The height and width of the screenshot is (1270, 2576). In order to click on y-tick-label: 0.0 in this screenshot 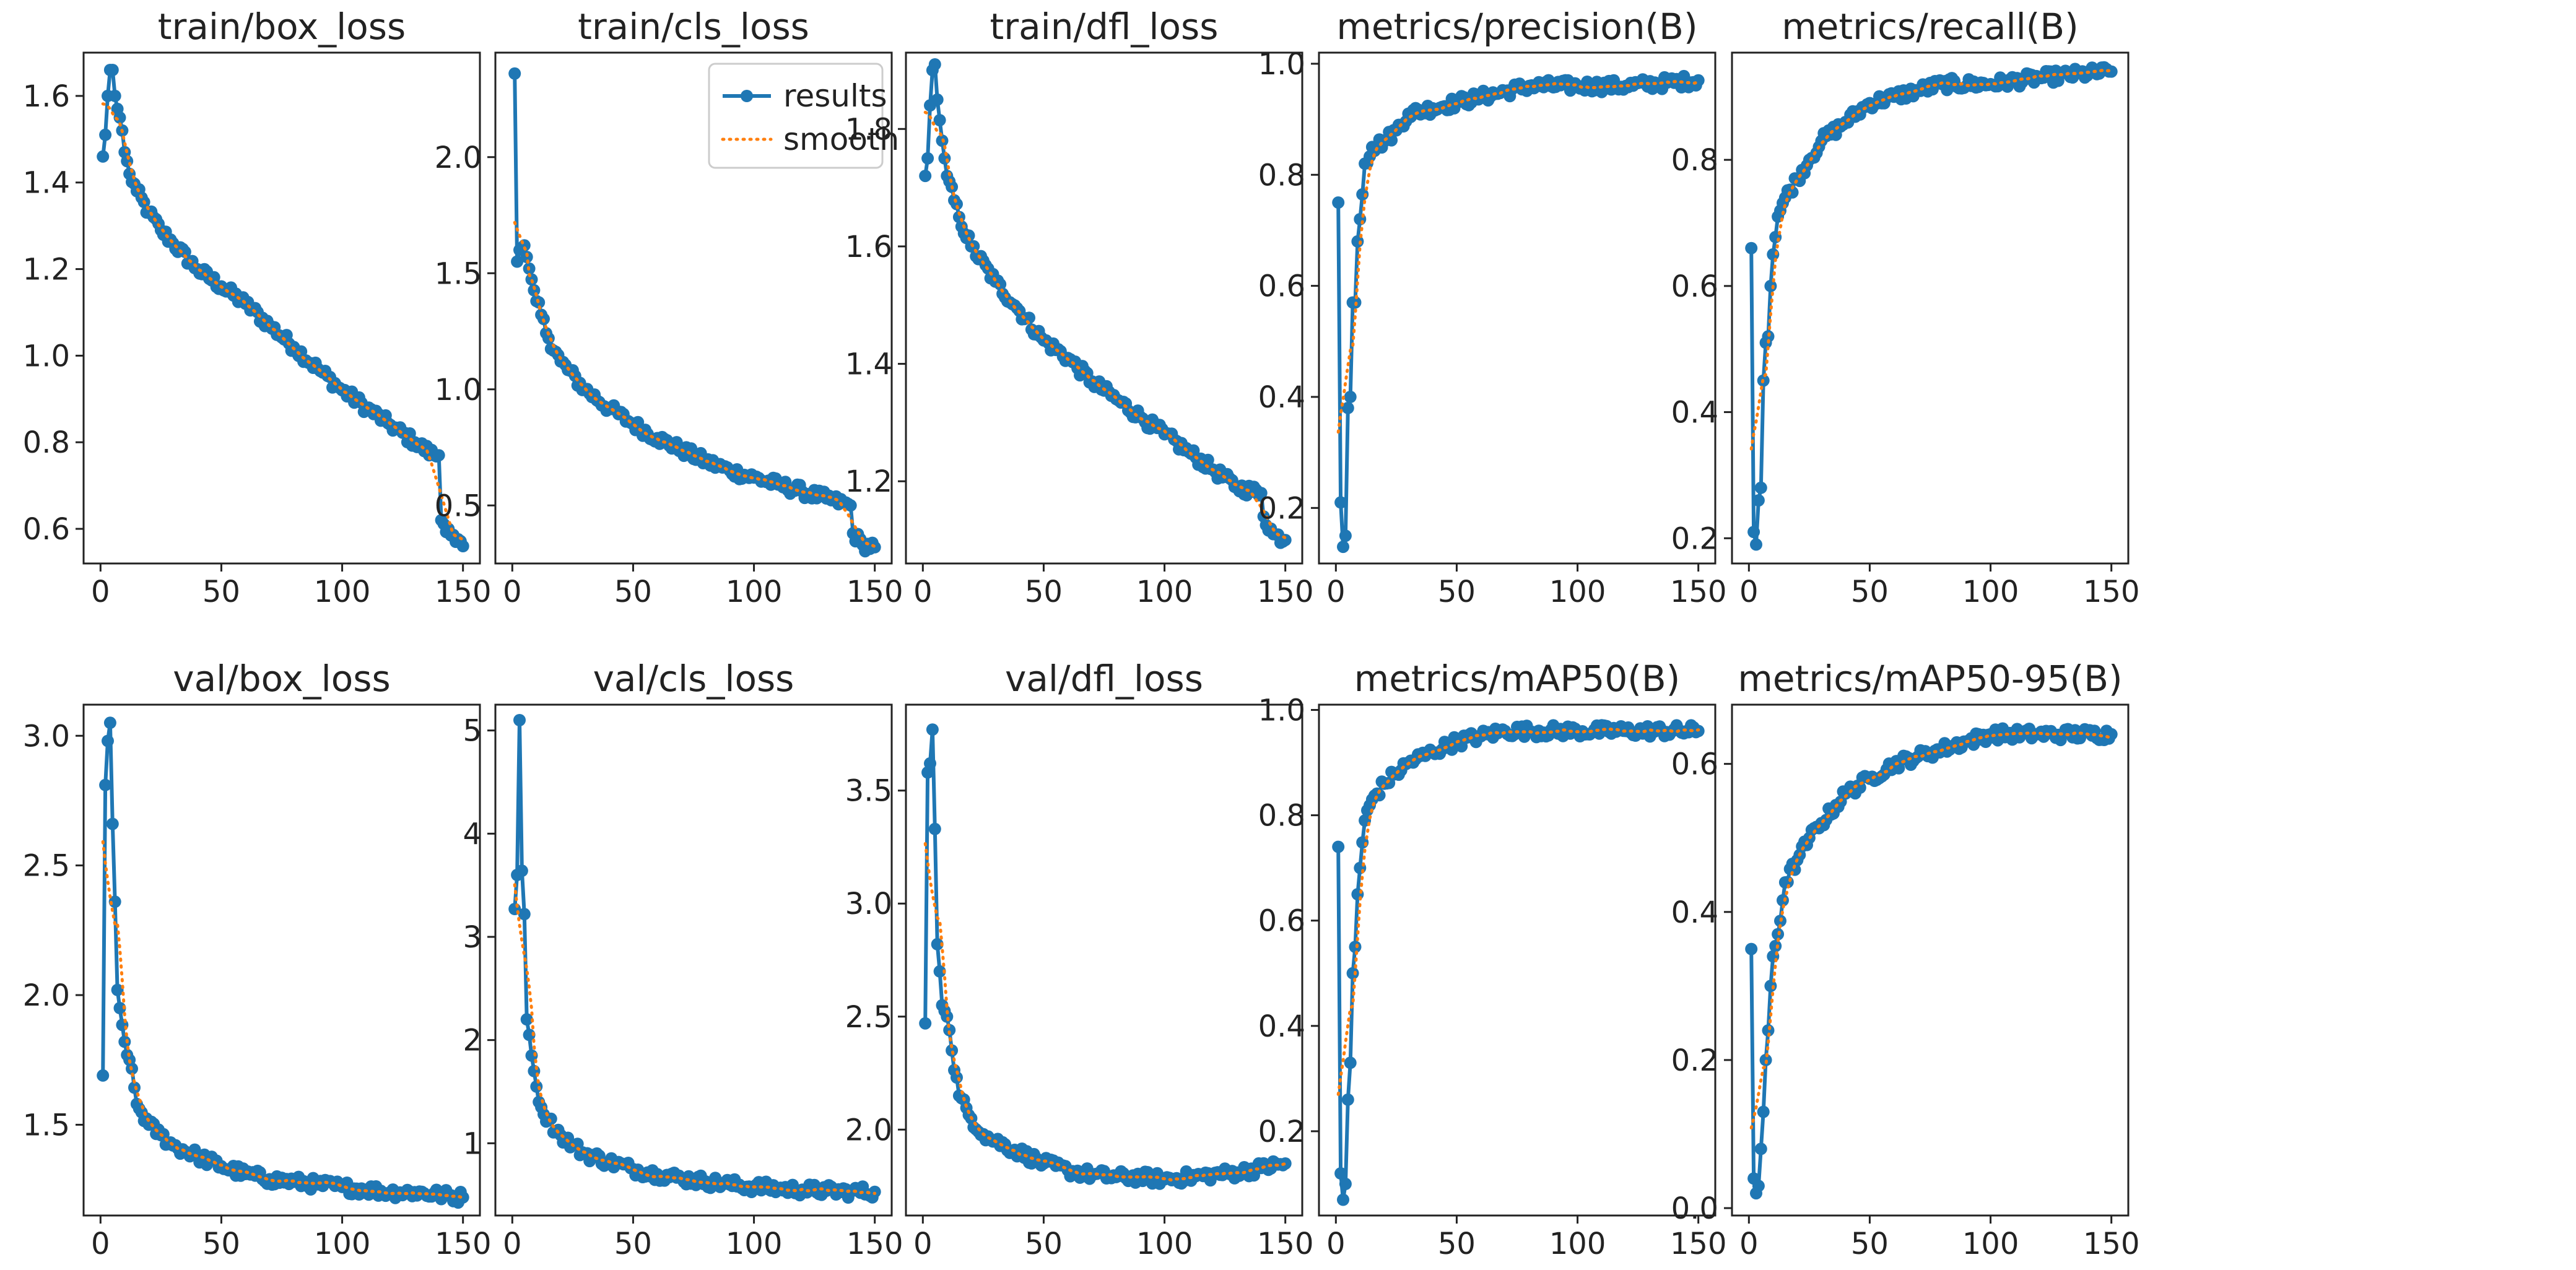, I will do `click(1694, 1208)`.